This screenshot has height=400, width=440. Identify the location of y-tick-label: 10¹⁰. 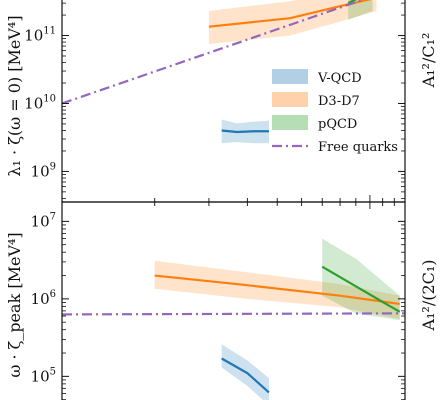
(40, 102).